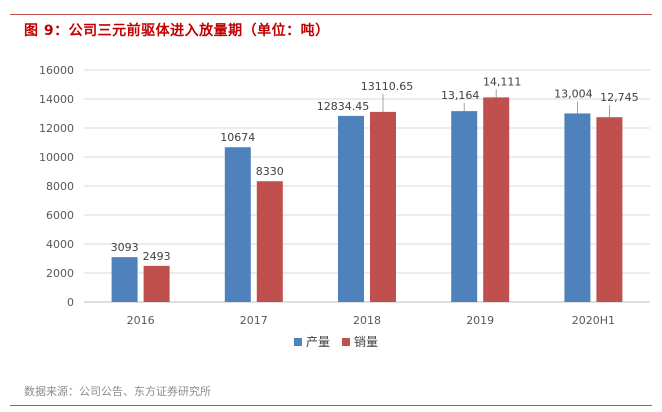 This screenshot has height=412, width=662. What do you see at coordinates (177, 31) in the screenshot?
I see `figure-title: 图 9：公司三元前驱体进入放量期（单位：吨）` at bounding box center [177, 31].